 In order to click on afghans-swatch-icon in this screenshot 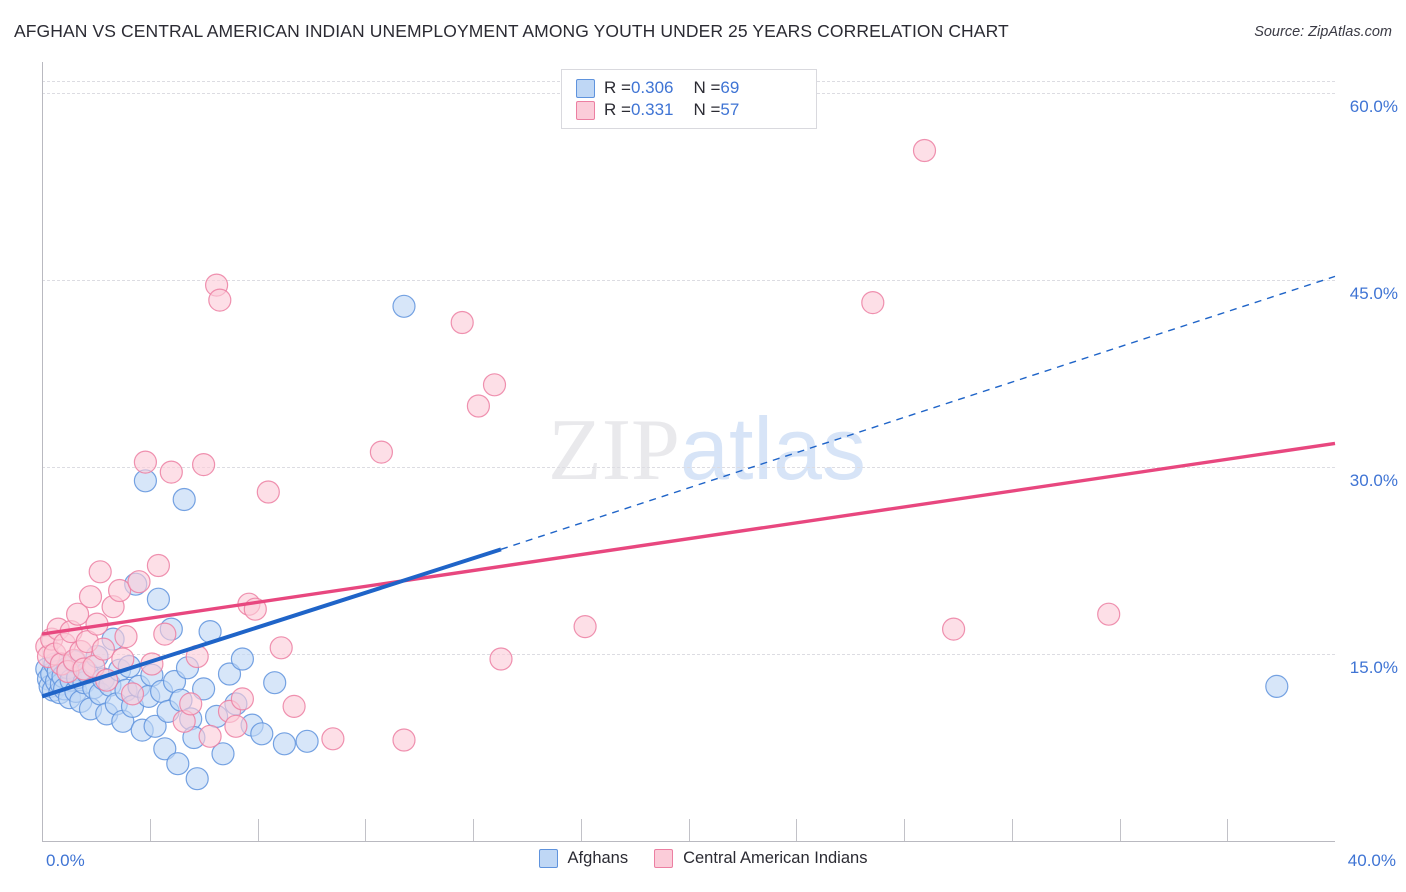, I will do `click(585, 88)`.